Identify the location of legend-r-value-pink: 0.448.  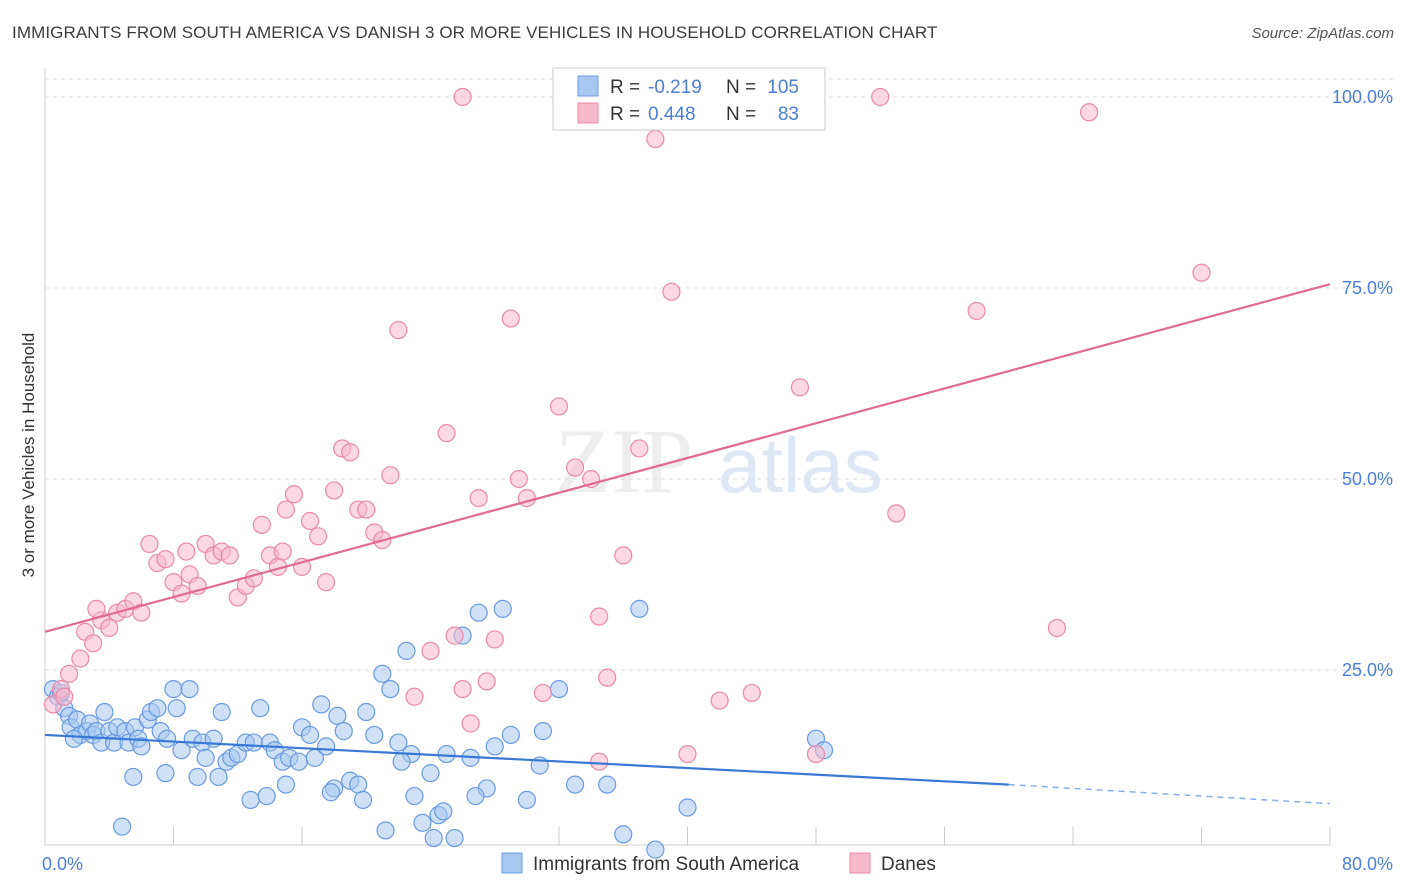
(672, 114).